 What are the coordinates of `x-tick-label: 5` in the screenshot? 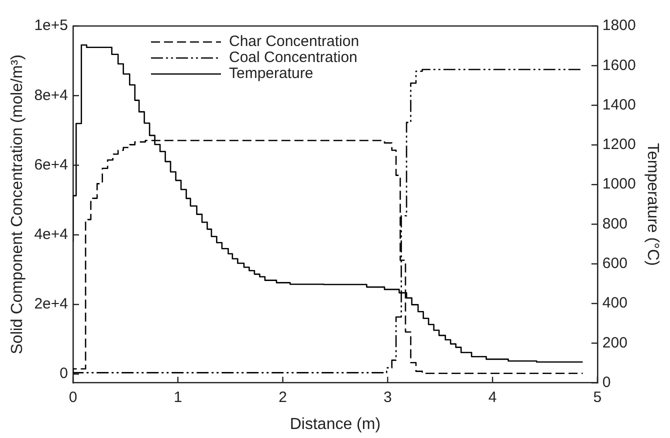 It's located at (597, 397).